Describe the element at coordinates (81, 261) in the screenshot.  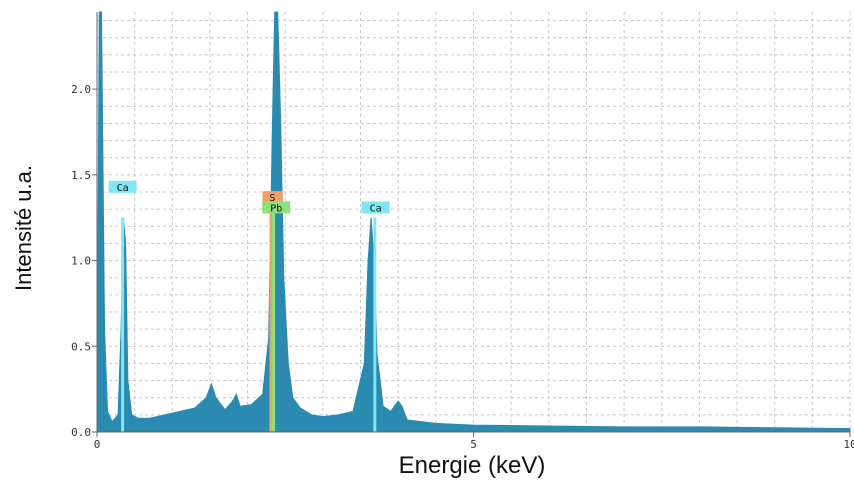
I see `y-tick-label: 1.0` at that location.